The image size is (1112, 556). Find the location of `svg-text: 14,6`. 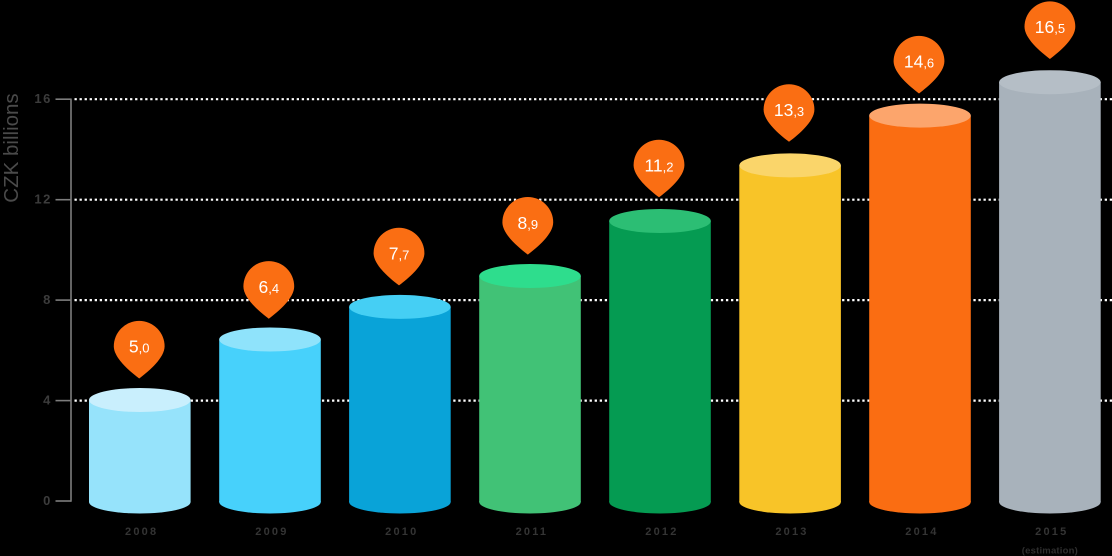

svg-text: 14,6 is located at coordinates (919, 62).